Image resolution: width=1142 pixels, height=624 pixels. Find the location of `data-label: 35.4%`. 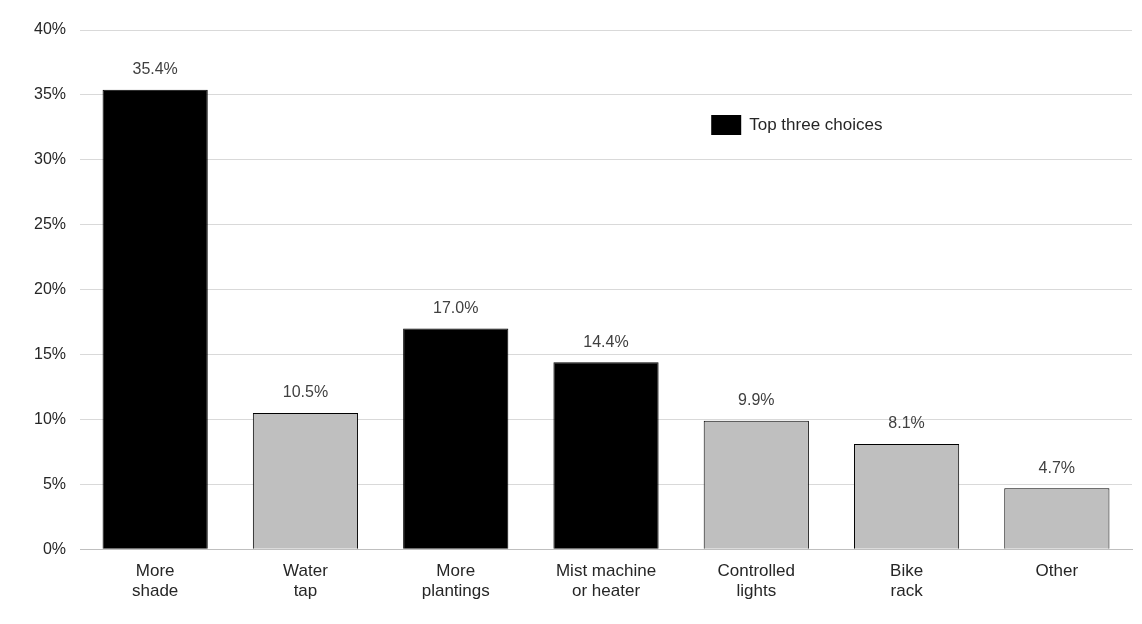

data-label: 35.4% is located at coordinates (155, 69).